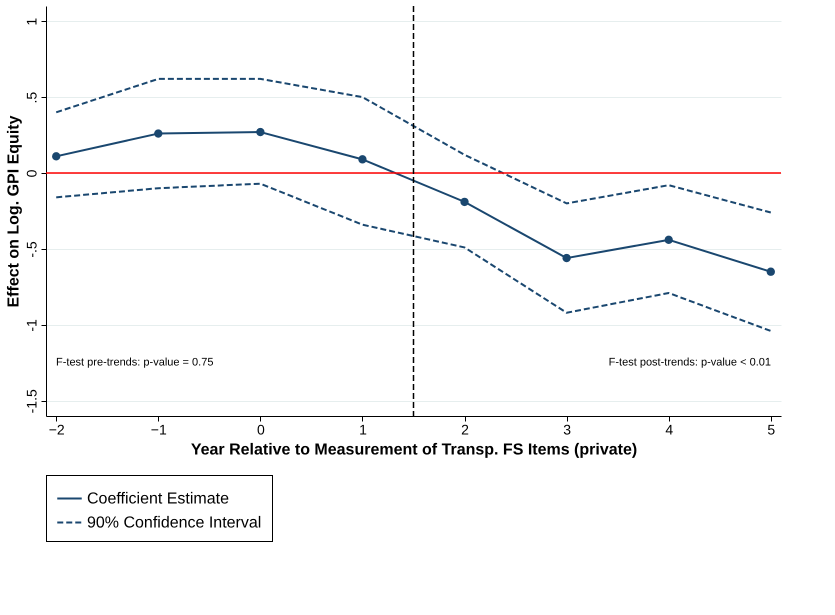 The width and height of the screenshot is (835, 615). What do you see at coordinates (260, 430) in the screenshot?
I see `x-tick-label: 0` at bounding box center [260, 430].